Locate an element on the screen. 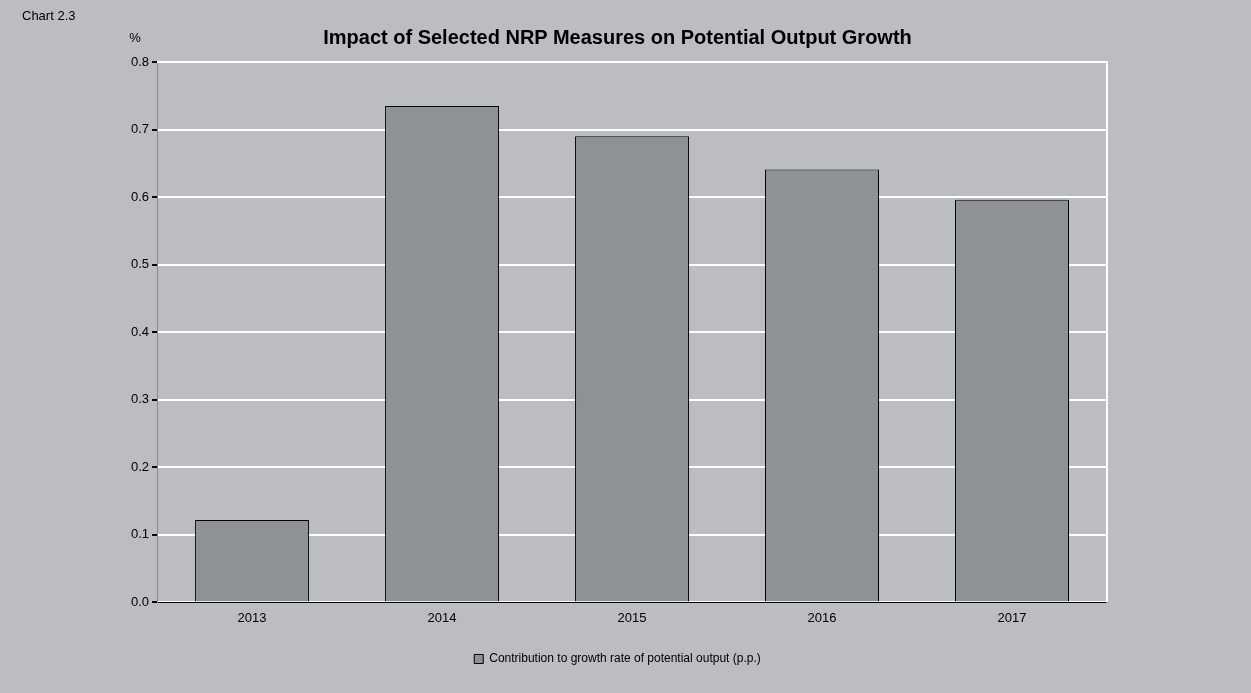 Image resolution: width=1251 pixels, height=693 pixels. y-tick-label: 0.7 is located at coordinates (140, 129).